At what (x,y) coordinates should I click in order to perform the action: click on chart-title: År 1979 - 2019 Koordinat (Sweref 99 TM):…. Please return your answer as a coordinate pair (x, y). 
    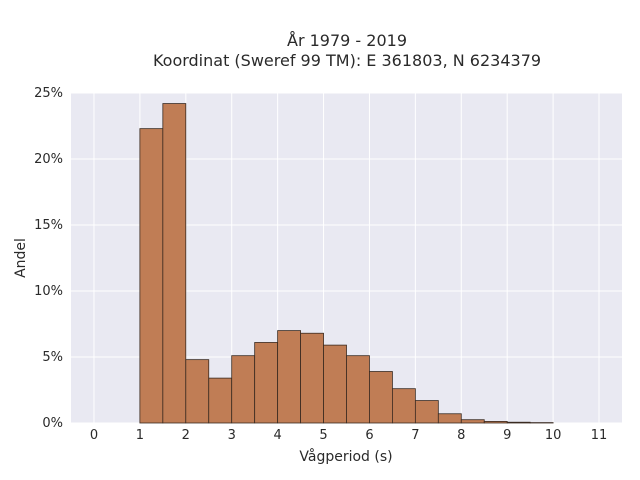
    Looking at the image, I should click on (347, 50).